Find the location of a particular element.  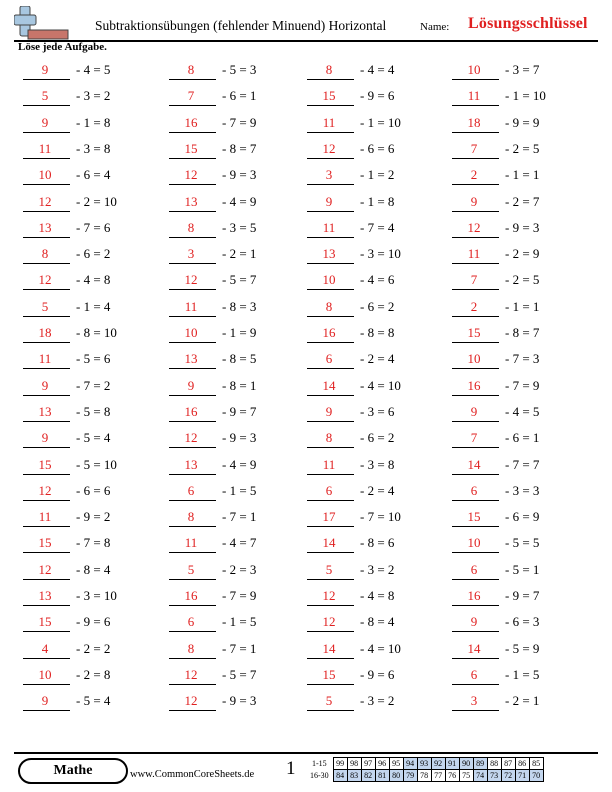

equation-remainder: - 1 = 4 is located at coordinates (93, 306).